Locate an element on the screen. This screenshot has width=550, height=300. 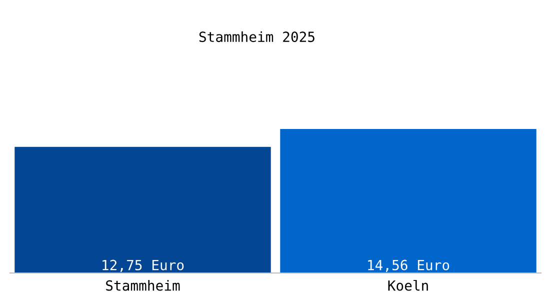
data-label: 14,56 Euro is located at coordinates (409, 266).